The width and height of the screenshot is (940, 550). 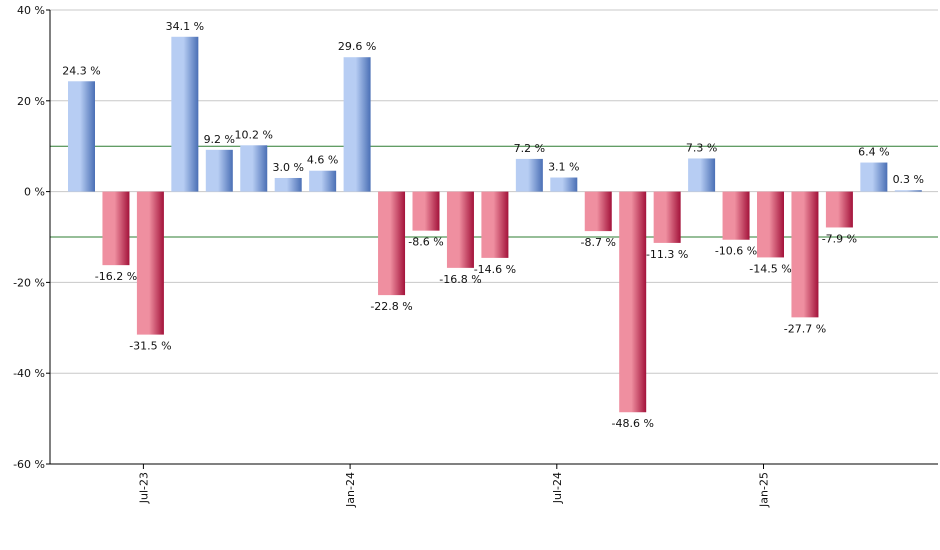 What do you see at coordinates (322, 160) in the screenshot?
I see `bar-data-label: 4.6 %` at bounding box center [322, 160].